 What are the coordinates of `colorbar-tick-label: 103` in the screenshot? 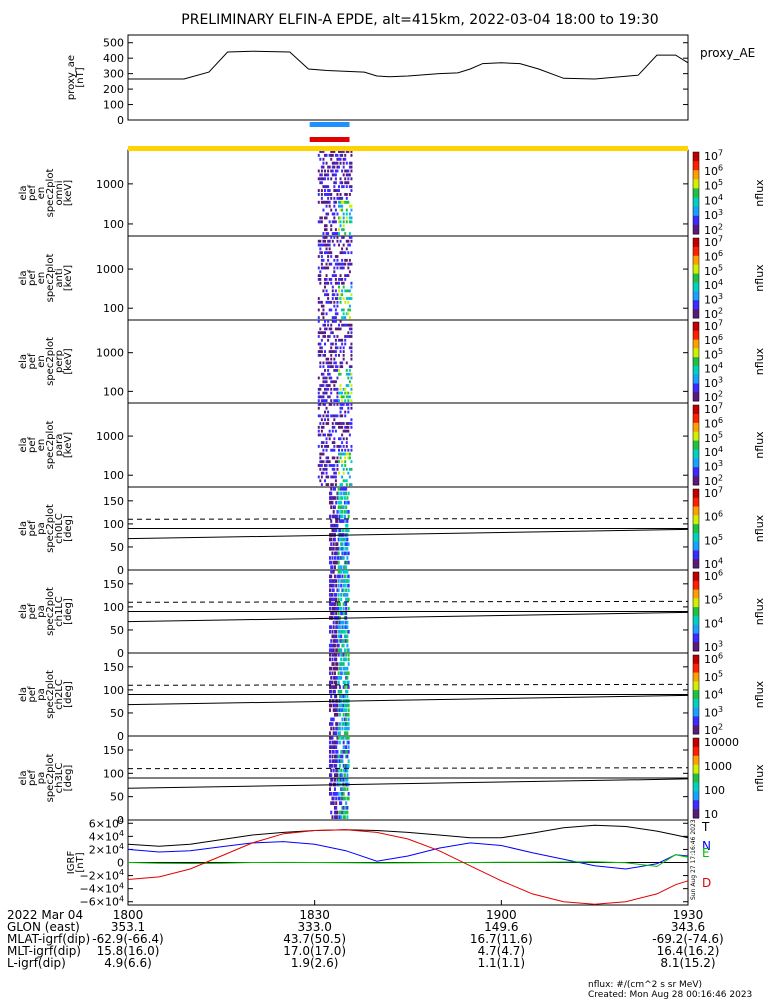 It's located at (713, 466).